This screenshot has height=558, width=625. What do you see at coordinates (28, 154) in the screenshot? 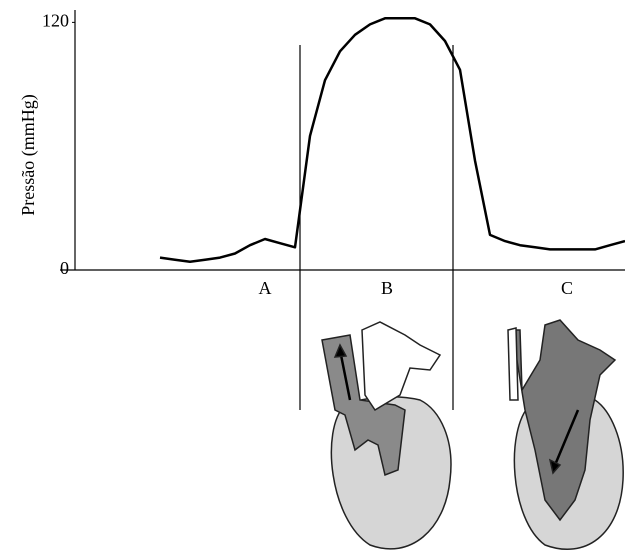
I see `y-axis-label: Pressão (mmHg)` at bounding box center [28, 154].